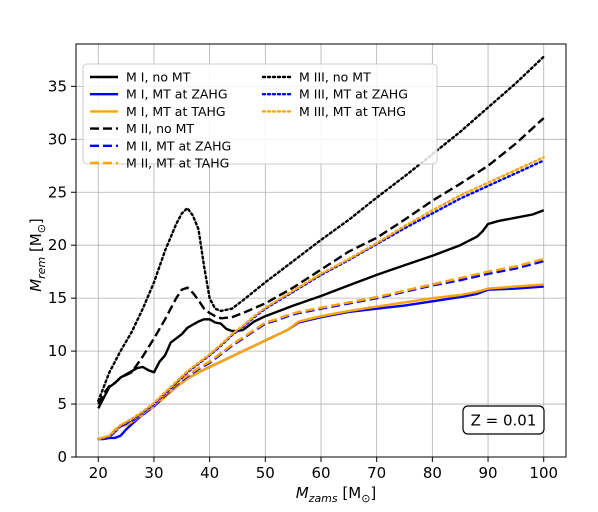  What do you see at coordinates (62, 457) in the screenshot?
I see `y-tick-label: 0` at bounding box center [62, 457].